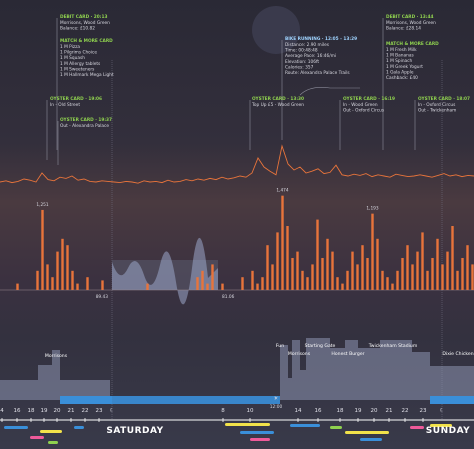 This screenshot has width=474, height=449. I want to click on annotation-line: Route: Alexandra Palace Trails, so click(317, 73).